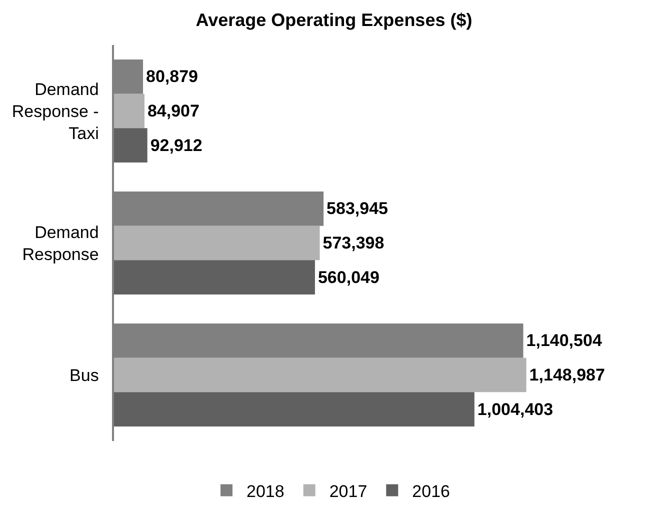 The width and height of the screenshot is (668, 531). I want to click on data-label: 1,148,987, so click(567, 375).